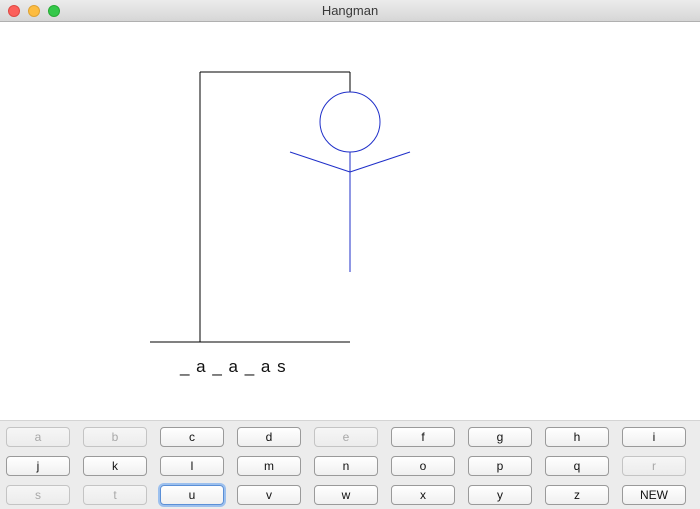  What do you see at coordinates (577, 495) in the screenshot?
I see `letter-button-z: z` at bounding box center [577, 495].